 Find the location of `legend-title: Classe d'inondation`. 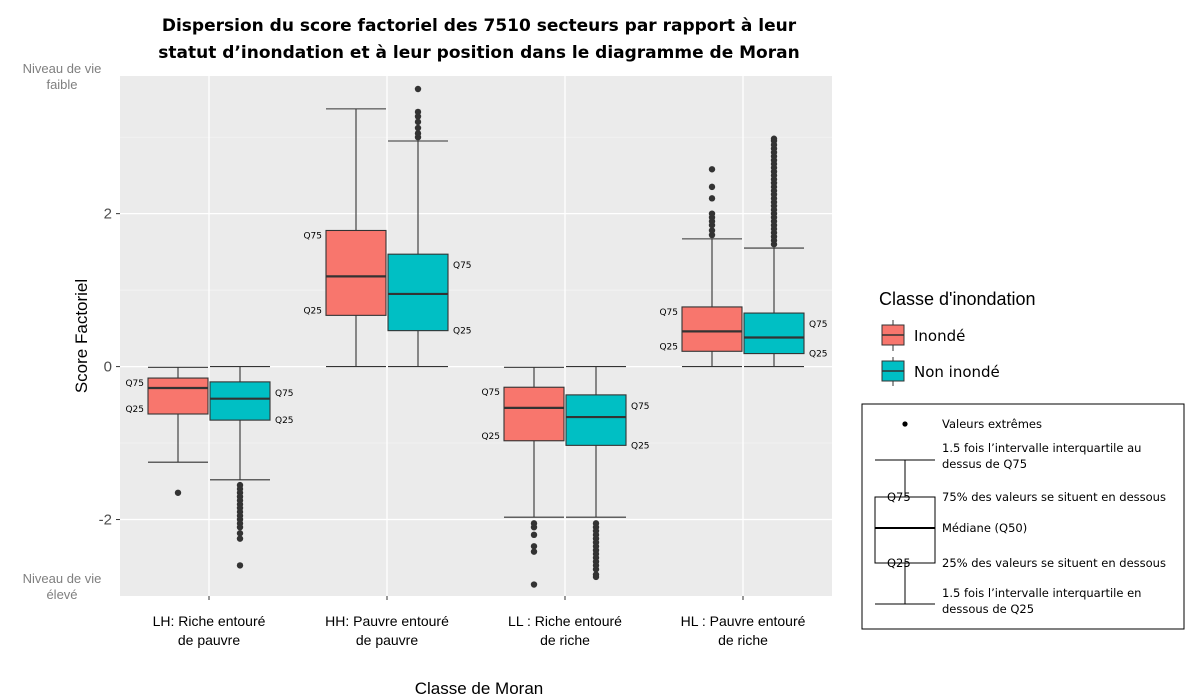

legend-title: Classe d'inondation is located at coordinates (957, 299).